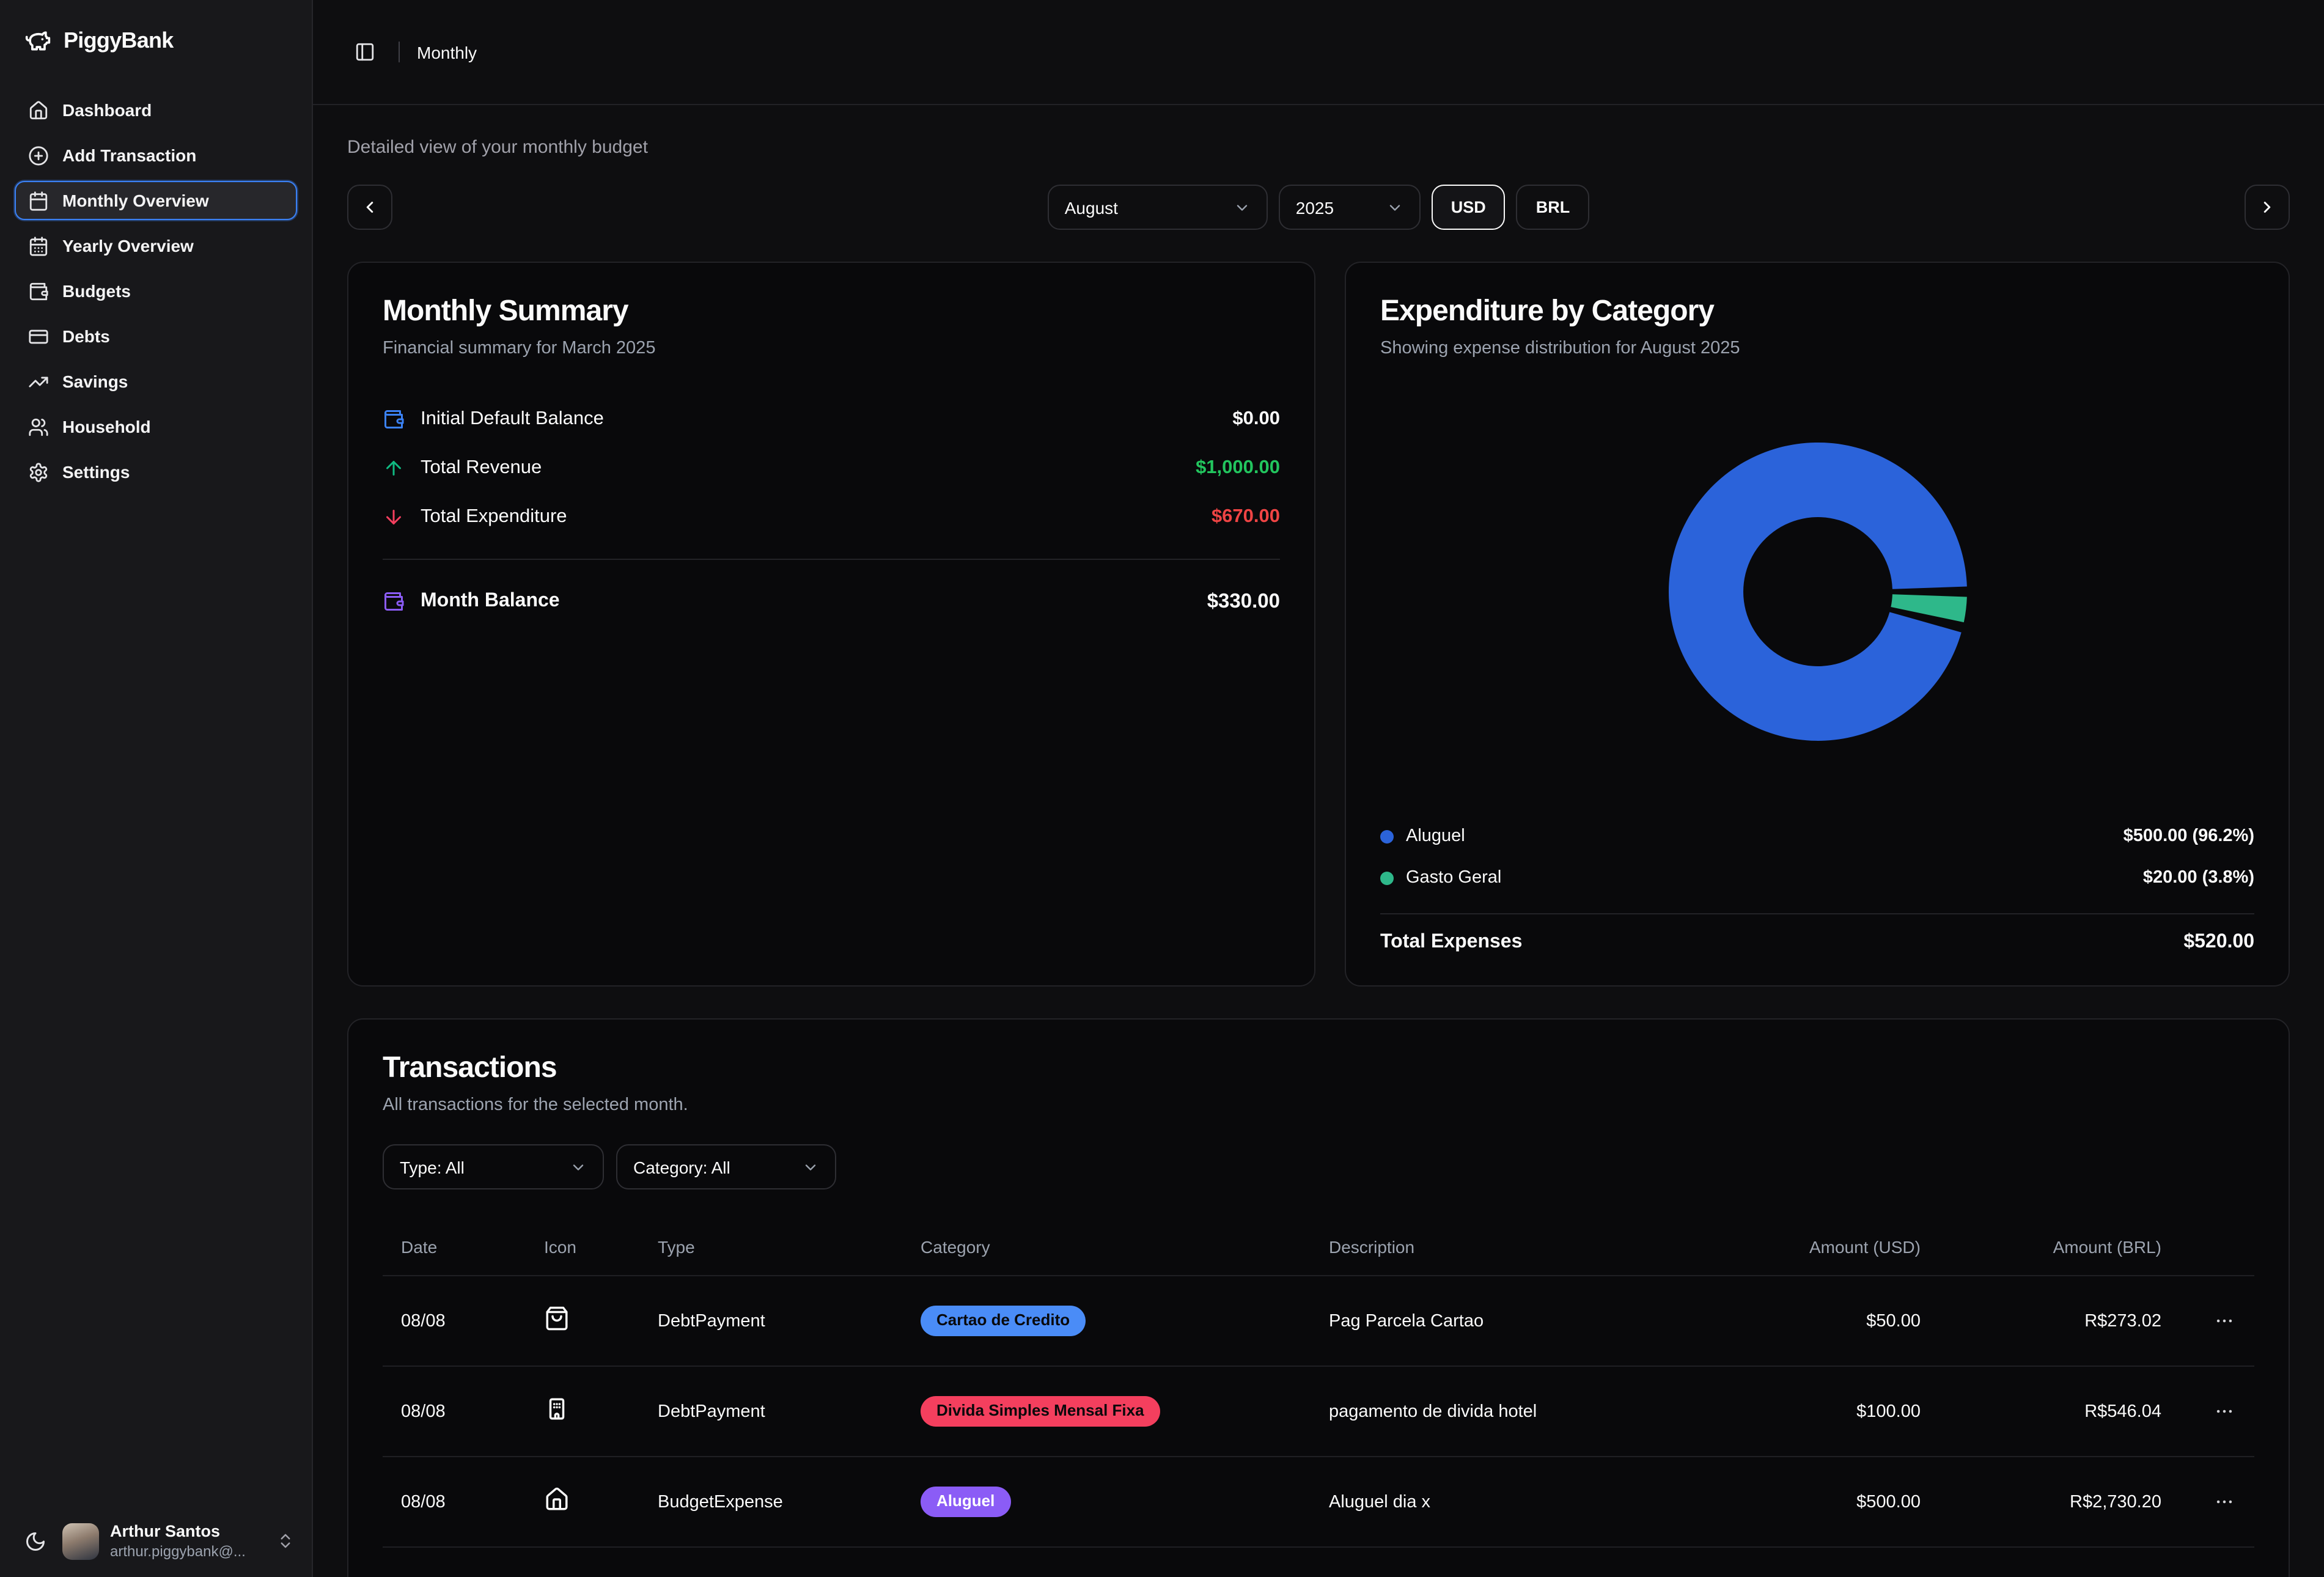  What do you see at coordinates (38, 381) in the screenshot?
I see `trending-up-icon` at bounding box center [38, 381].